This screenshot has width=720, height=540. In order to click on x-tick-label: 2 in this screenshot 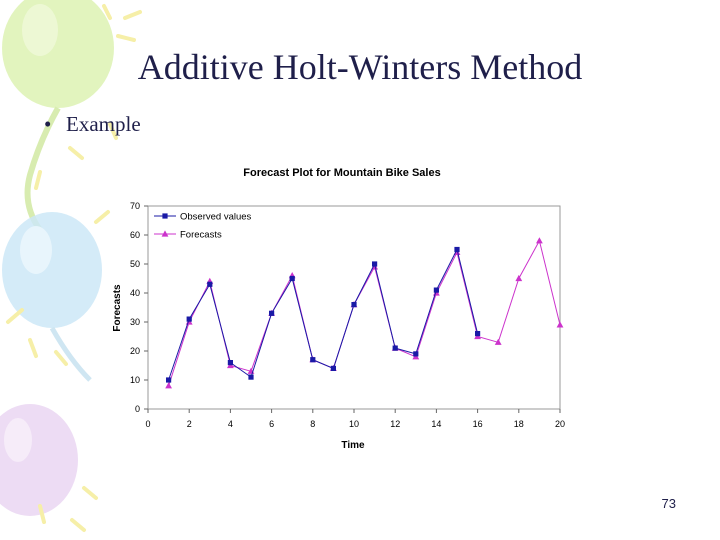, I will do `click(189, 424)`.